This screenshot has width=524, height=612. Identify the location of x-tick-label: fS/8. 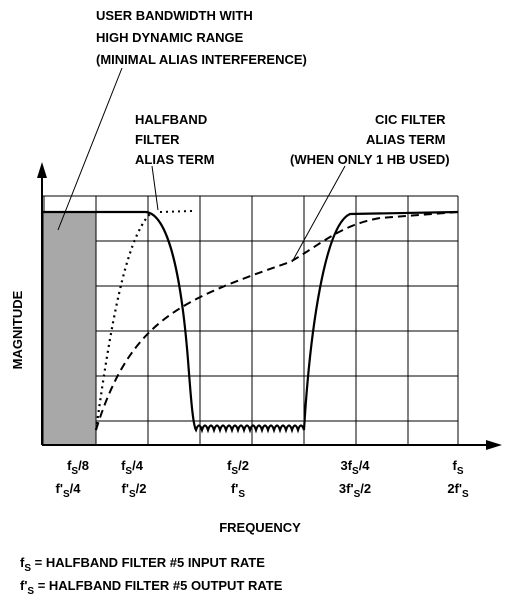
(78, 467).